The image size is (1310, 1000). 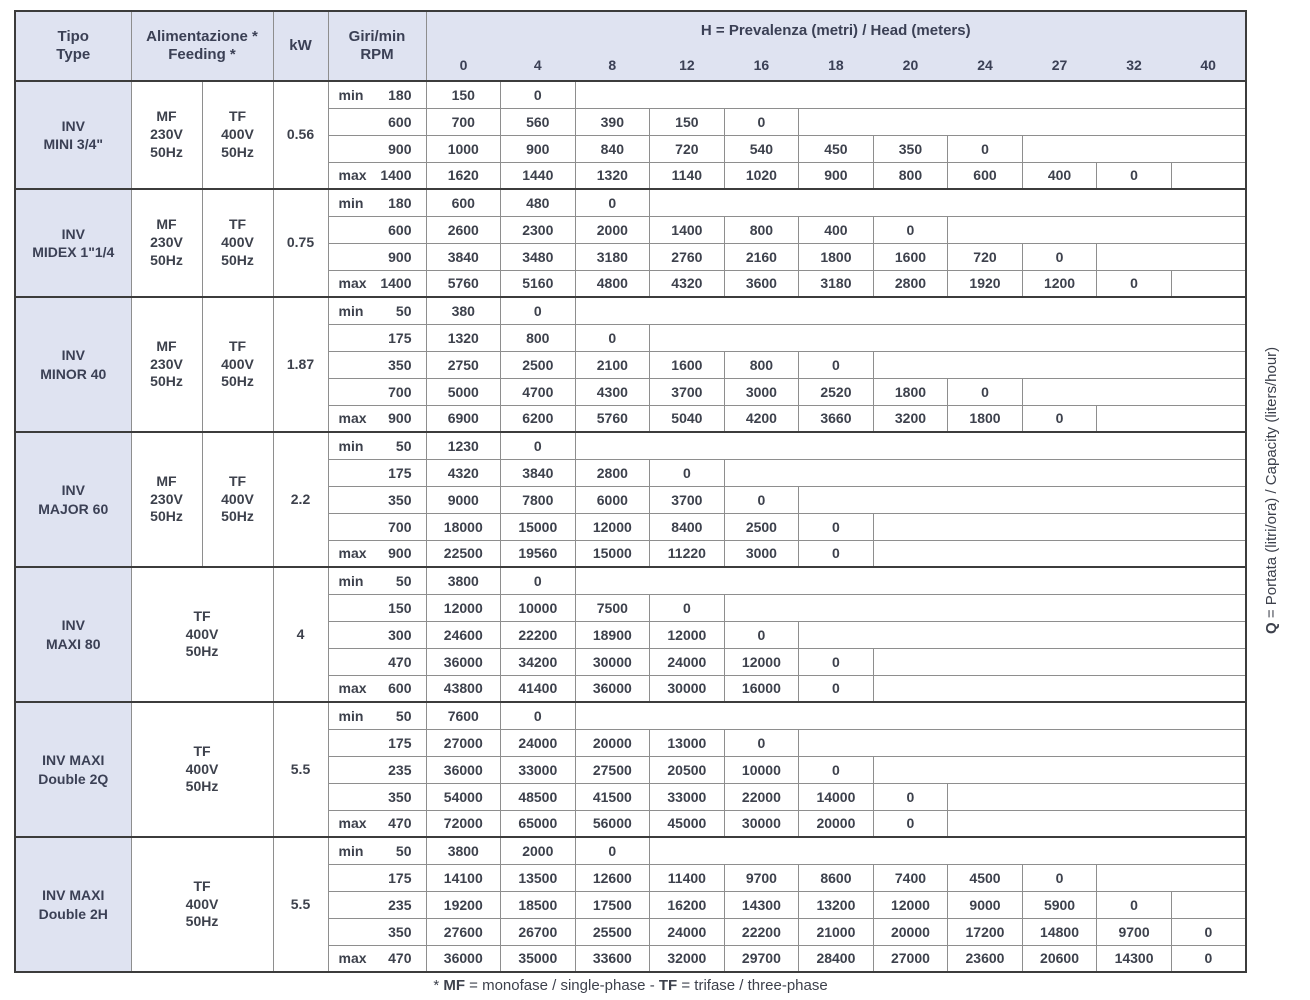 What do you see at coordinates (687, 256) in the screenshot?
I see `capacity-value: 2760` at bounding box center [687, 256].